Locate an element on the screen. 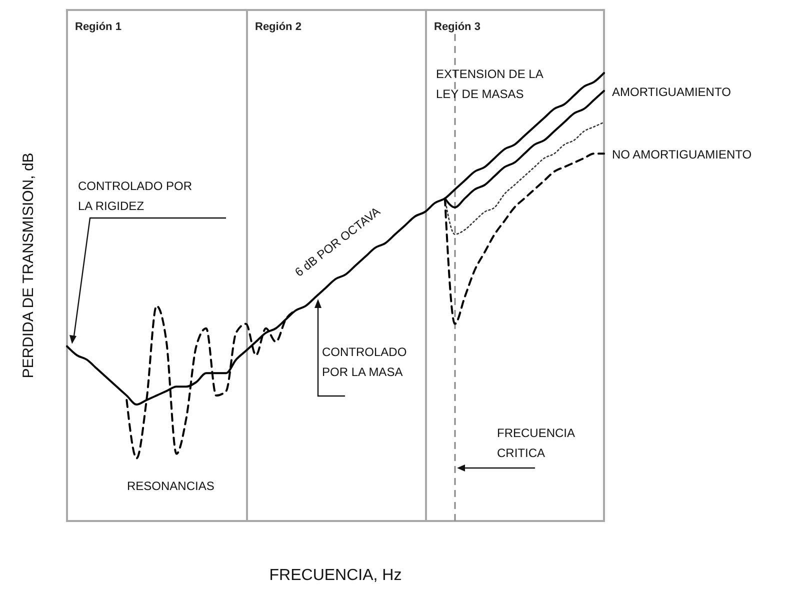 This screenshot has height=597, width=792. series-label: EXTENSION DE LA LEY DE MASAS is located at coordinates (490, 84).